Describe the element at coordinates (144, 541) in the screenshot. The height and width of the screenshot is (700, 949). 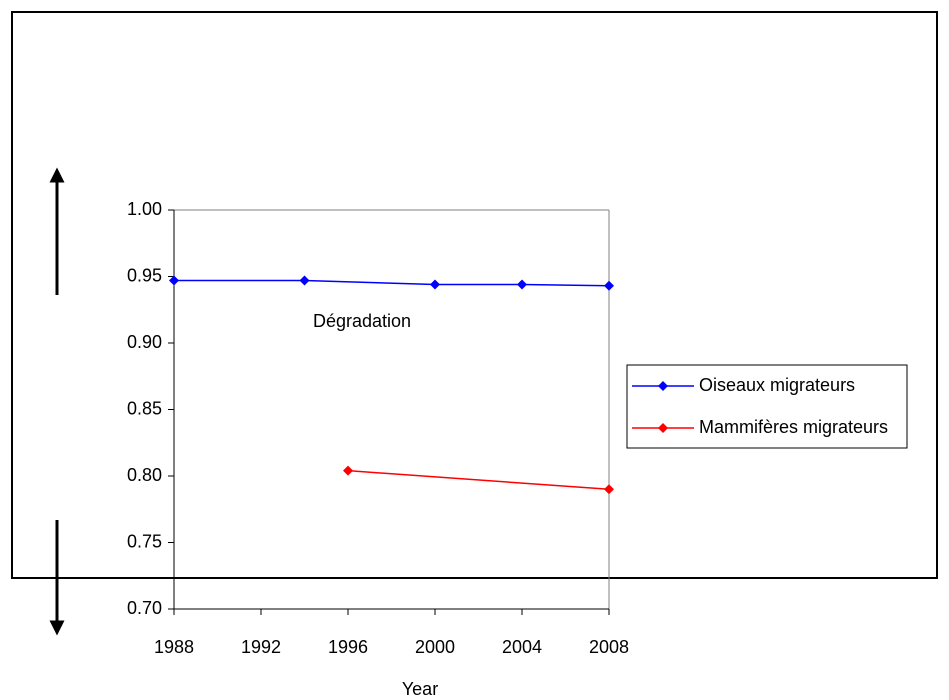
I see `y-tick-label: 0.75` at that location.